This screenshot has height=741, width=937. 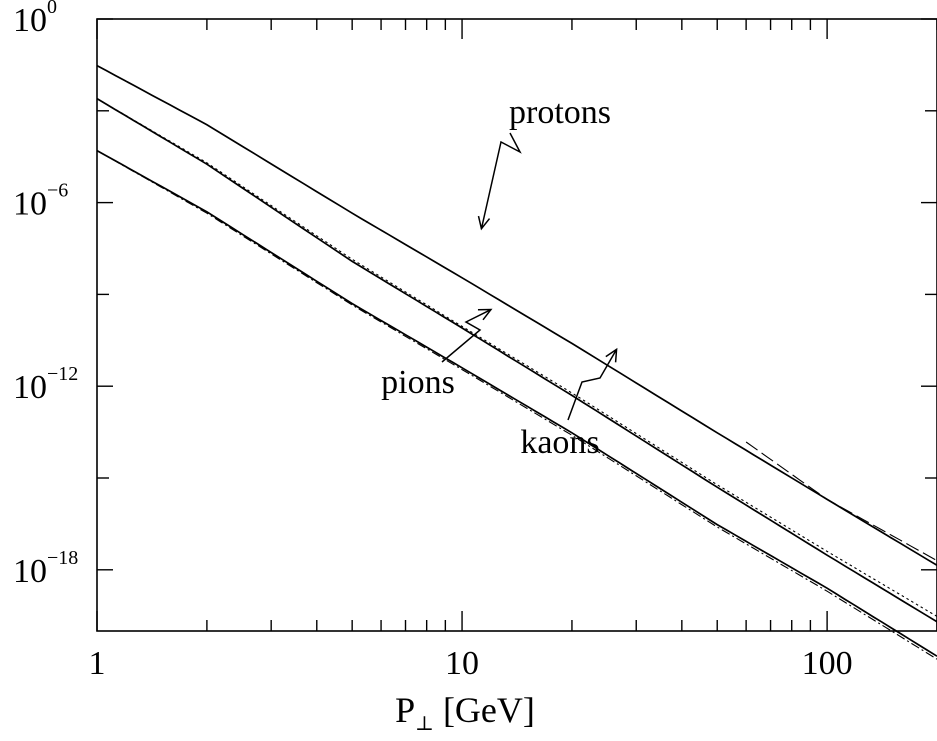 What do you see at coordinates (466, 335) in the screenshot?
I see `pions-arrow` at bounding box center [466, 335].